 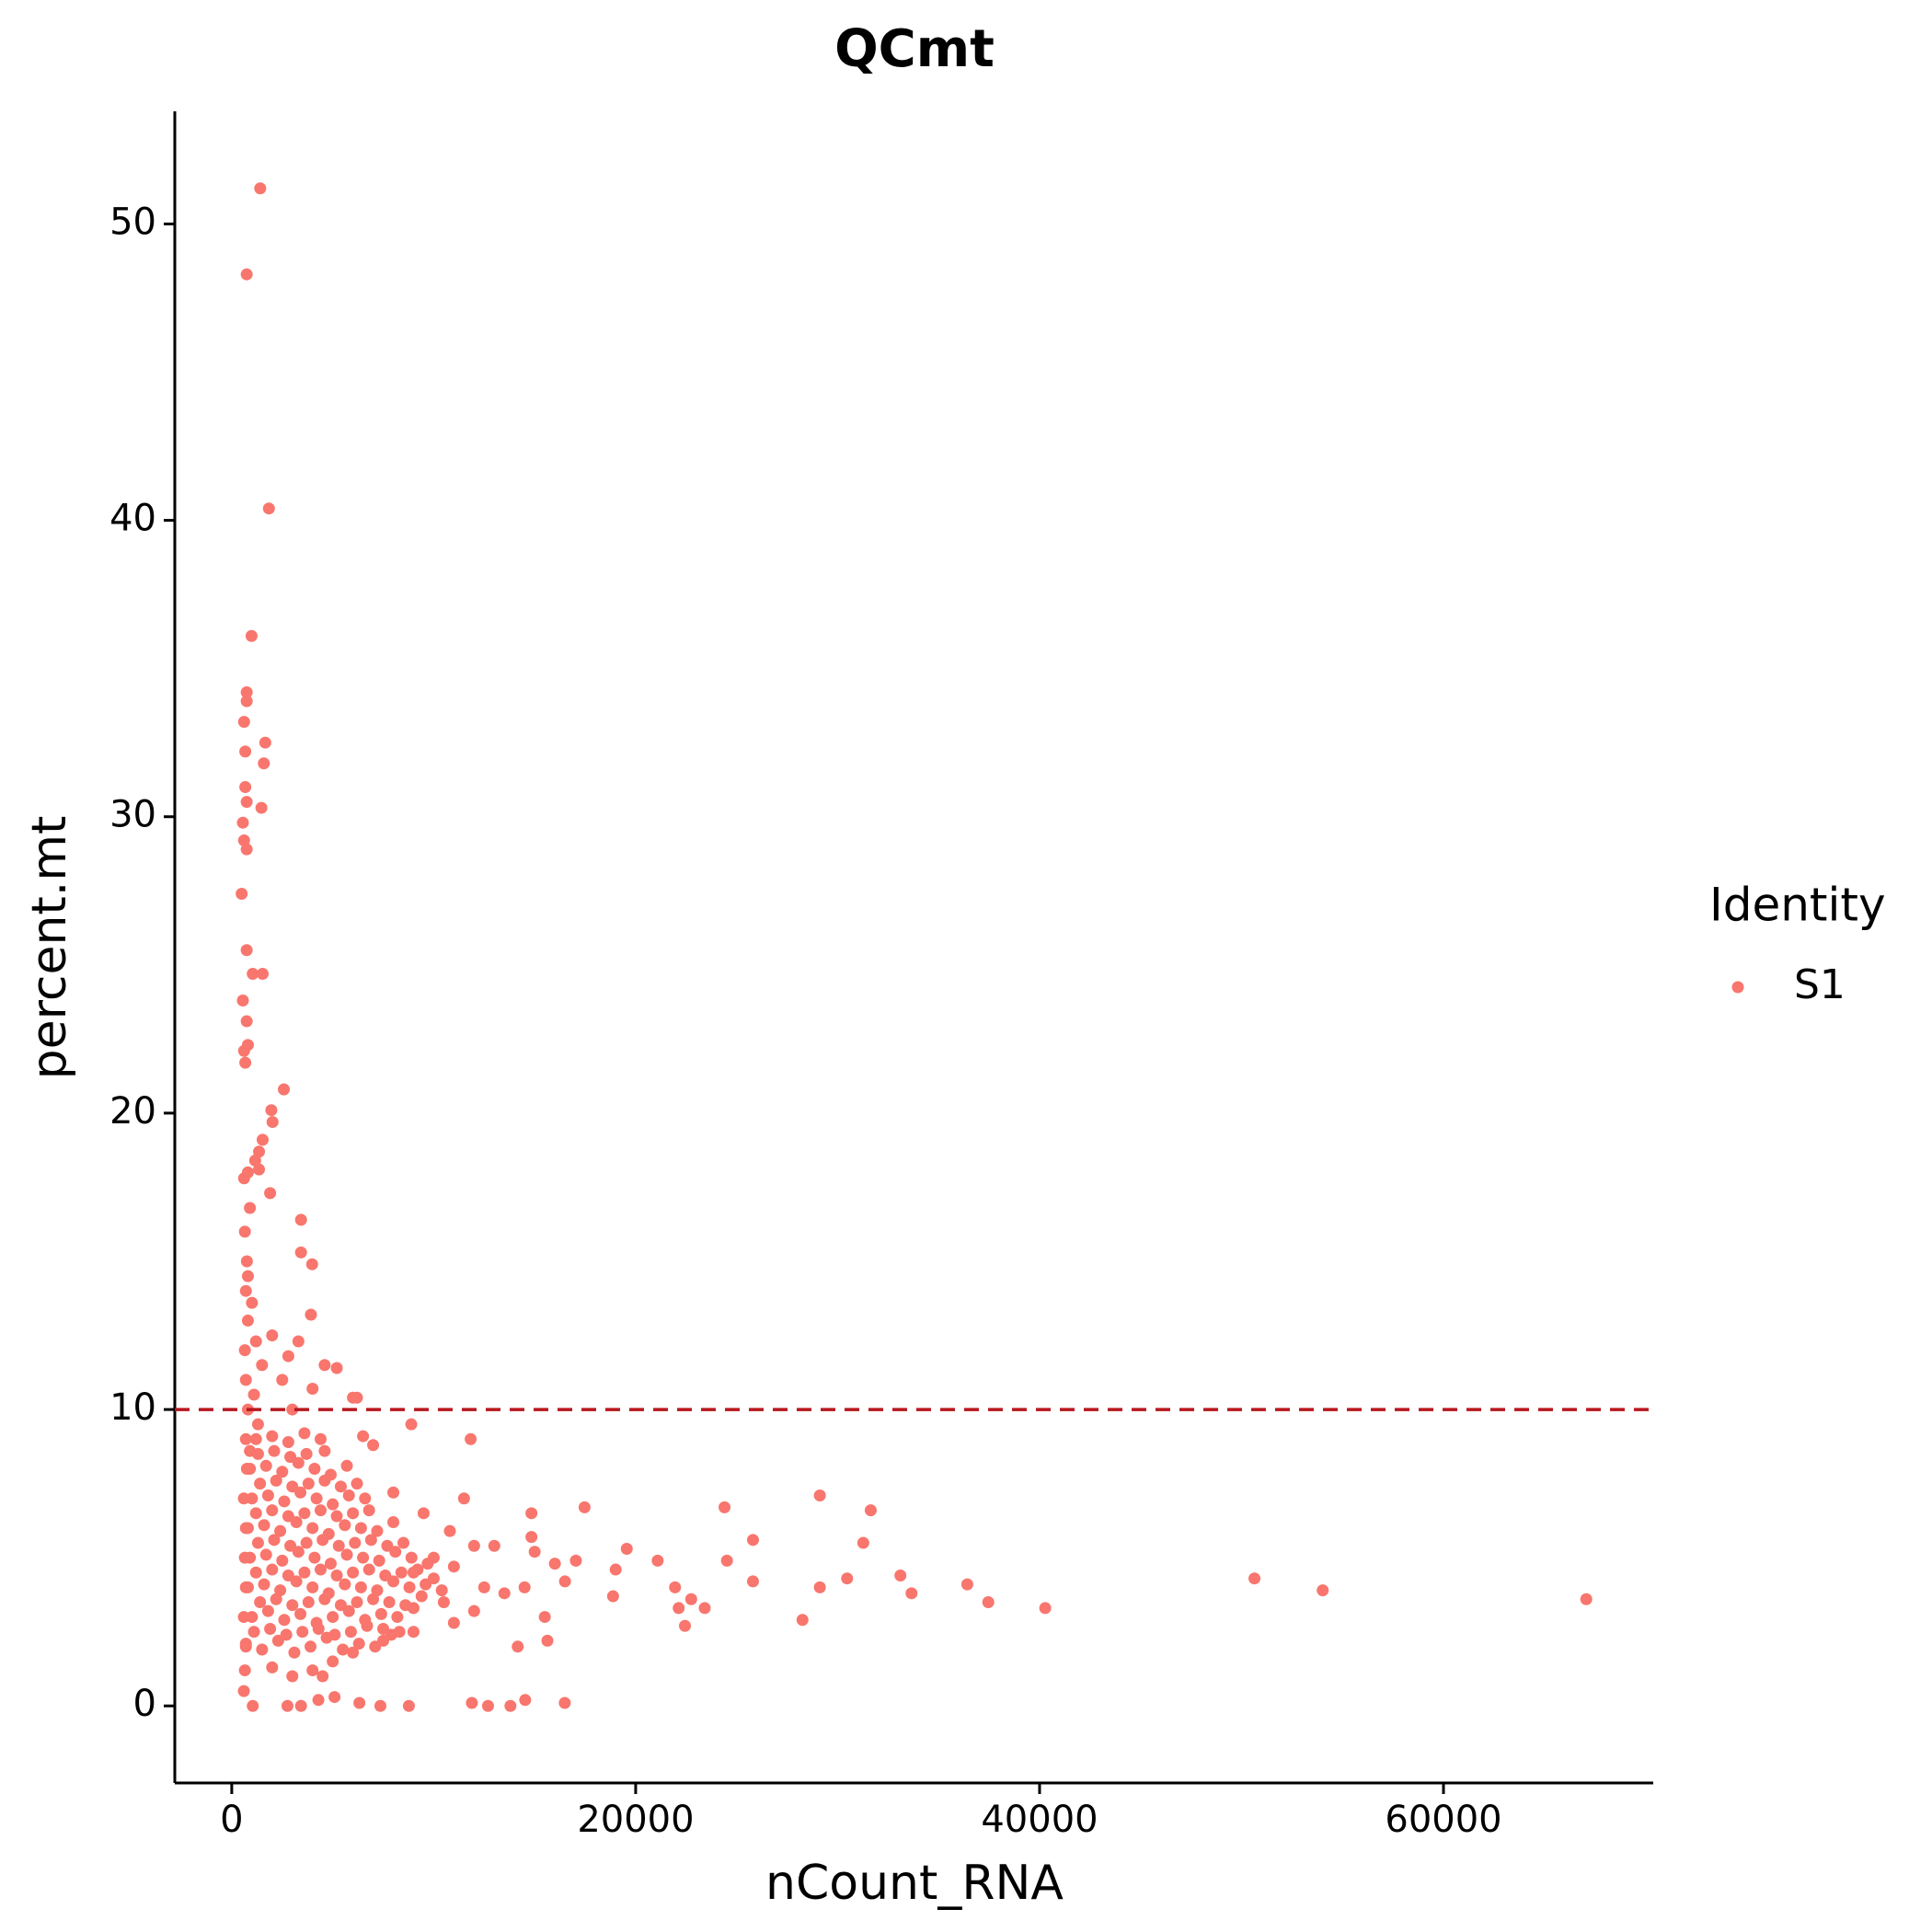 What do you see at coordinates (132, 815) in the screenshot?
I see `y-tick-label: 30` at bounding box center [132, 815].